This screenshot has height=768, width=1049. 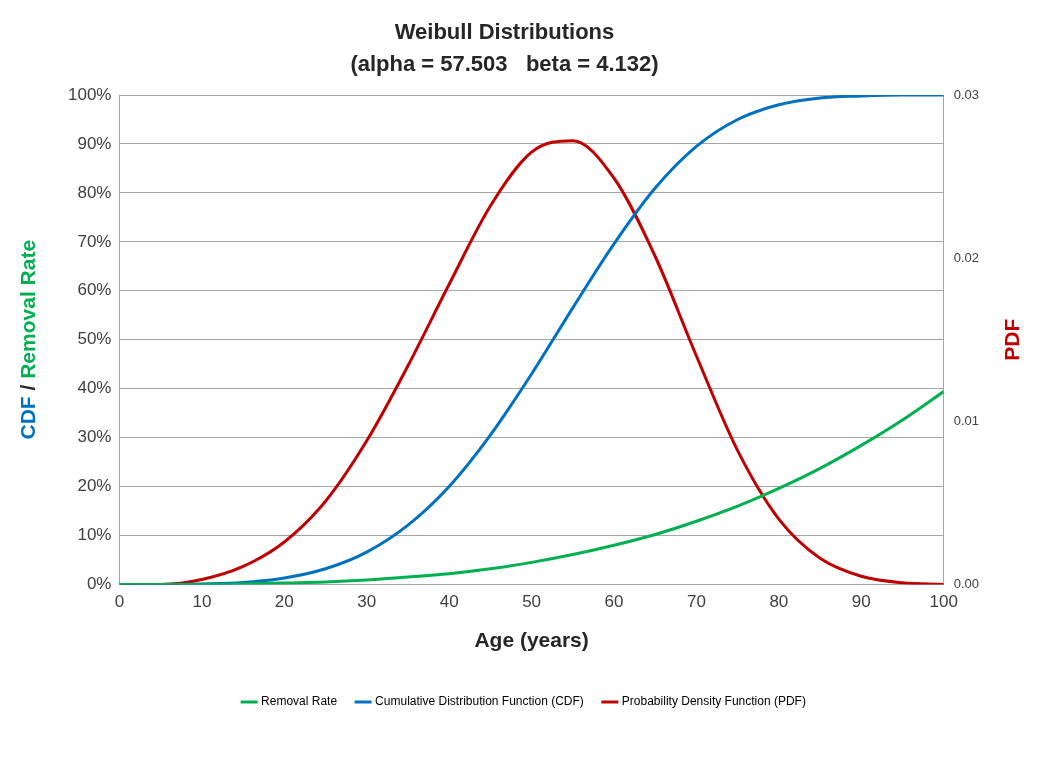 What do you see at coordinates (299, 701) in the screenshot?
I see `legend-label: Removal Rate` at bounding box center [299, 701].